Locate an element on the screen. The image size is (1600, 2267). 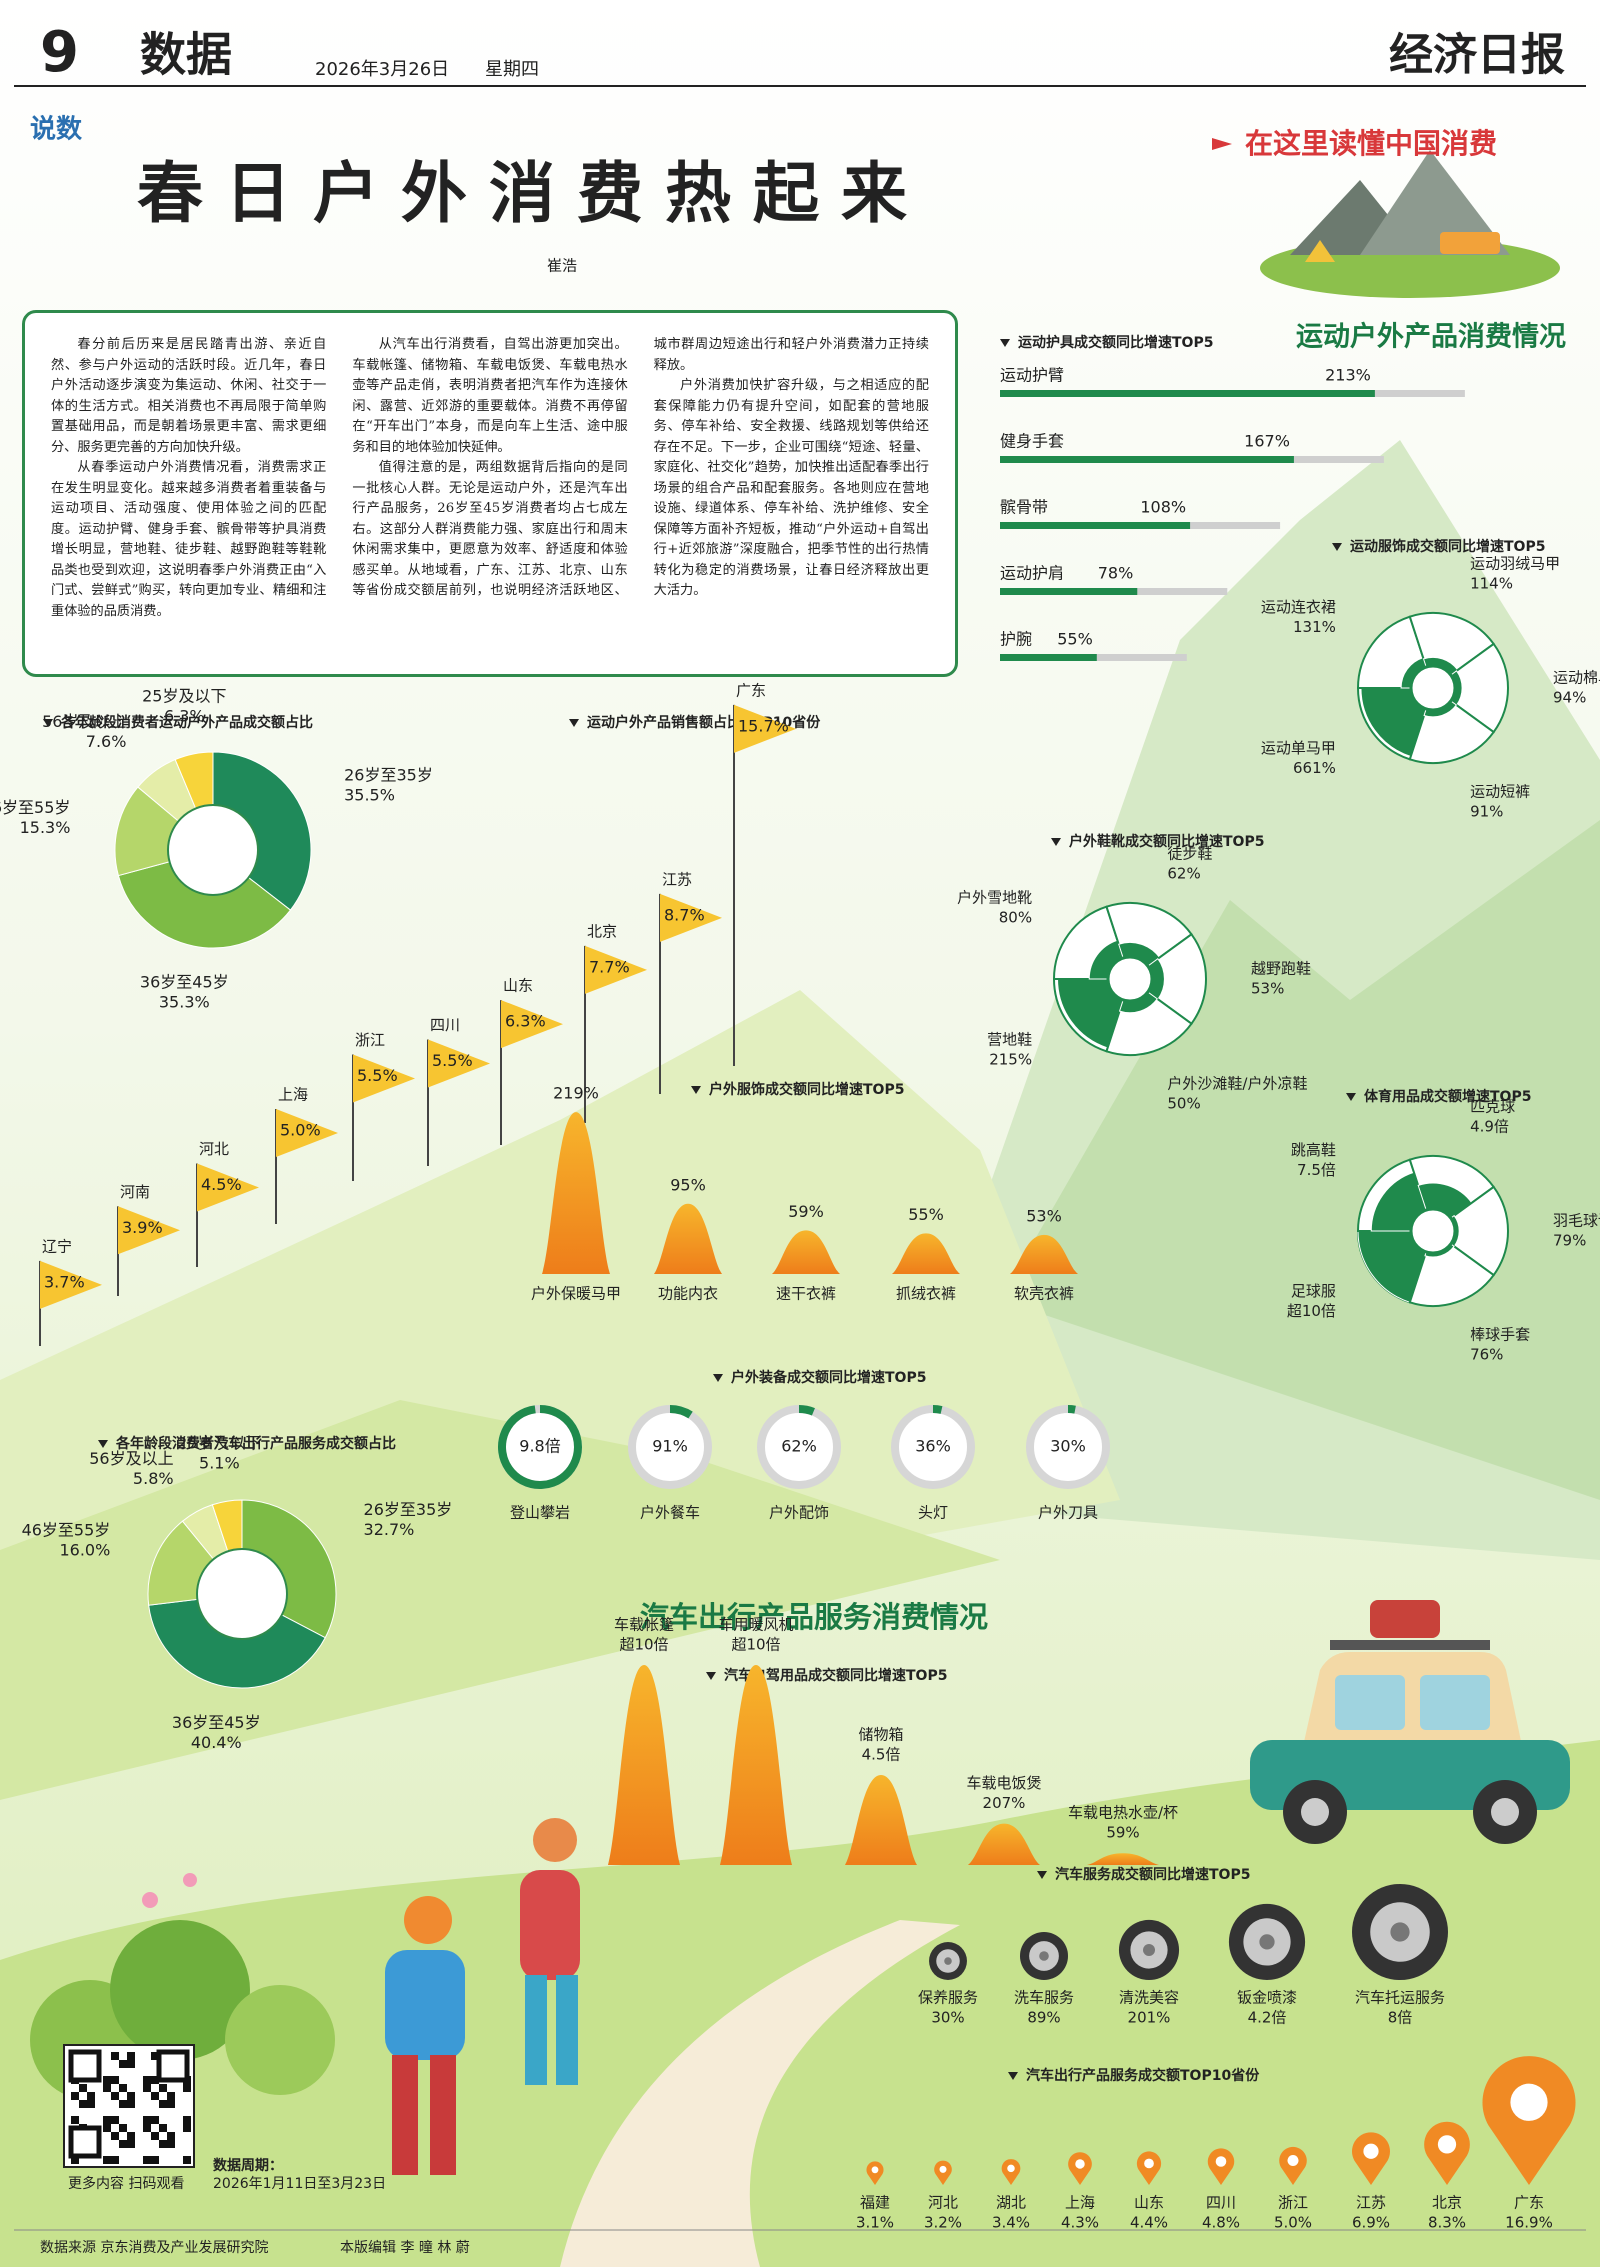
section-heading: 运动户外产品消费情况 is located at coordinates (1431, 337).